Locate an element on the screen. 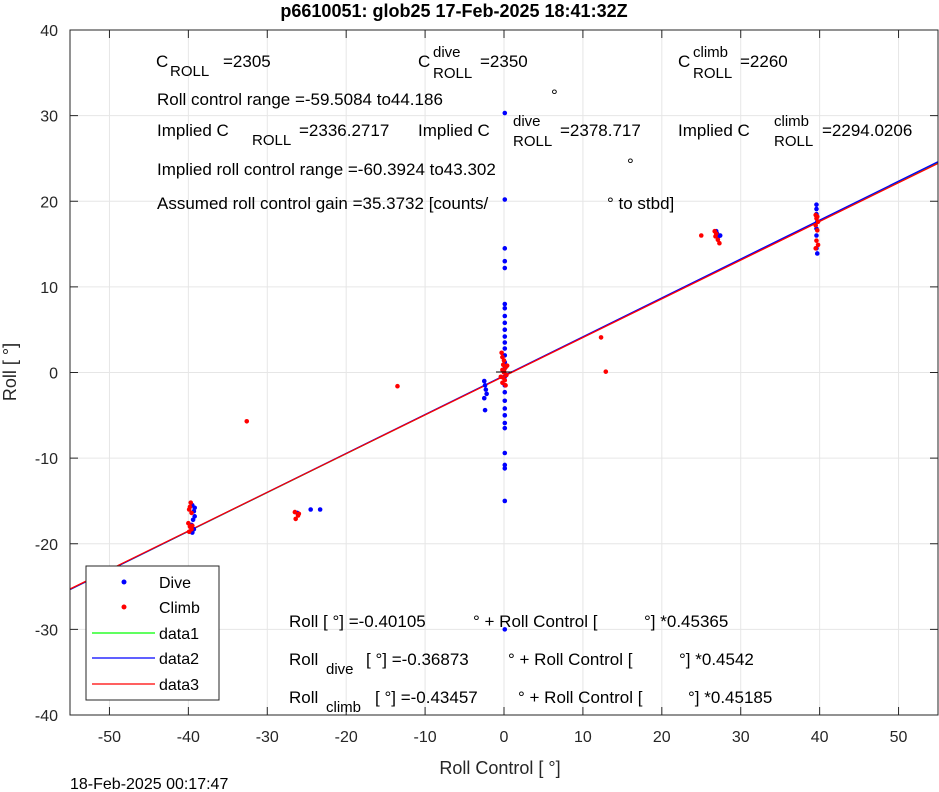 The image size is (939, 792). x-tick-label: 0 is located at coordinates (504, 737).